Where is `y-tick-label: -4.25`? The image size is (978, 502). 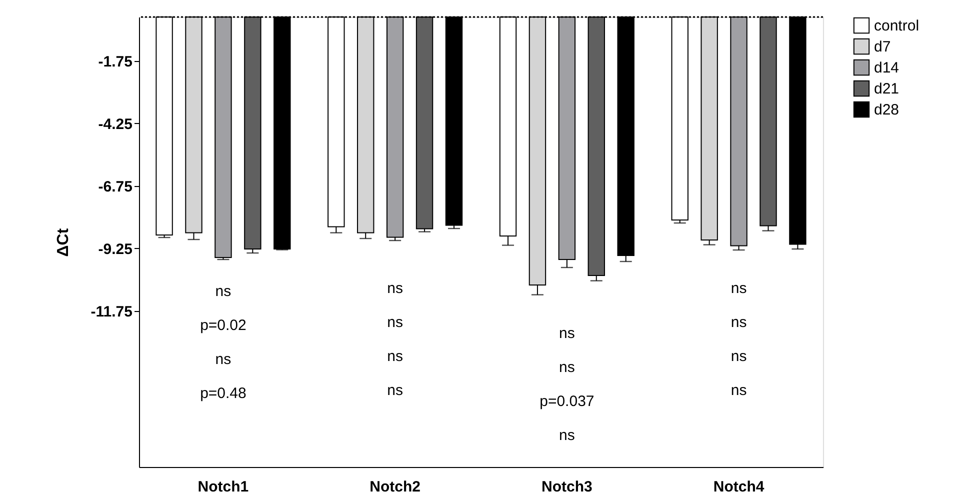
y-tick-label: -4.25 is located at coordinates (115, 124).